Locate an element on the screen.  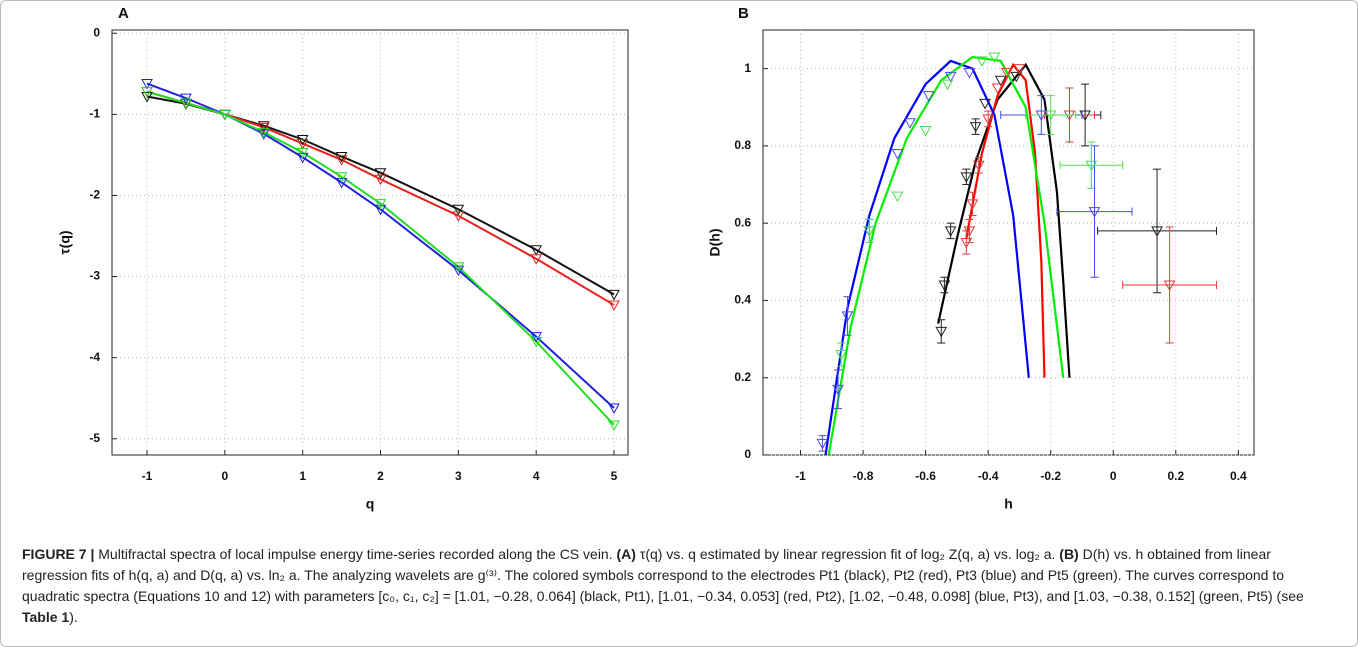
x-tick-label: 4 is located at coordinates (536, 476).